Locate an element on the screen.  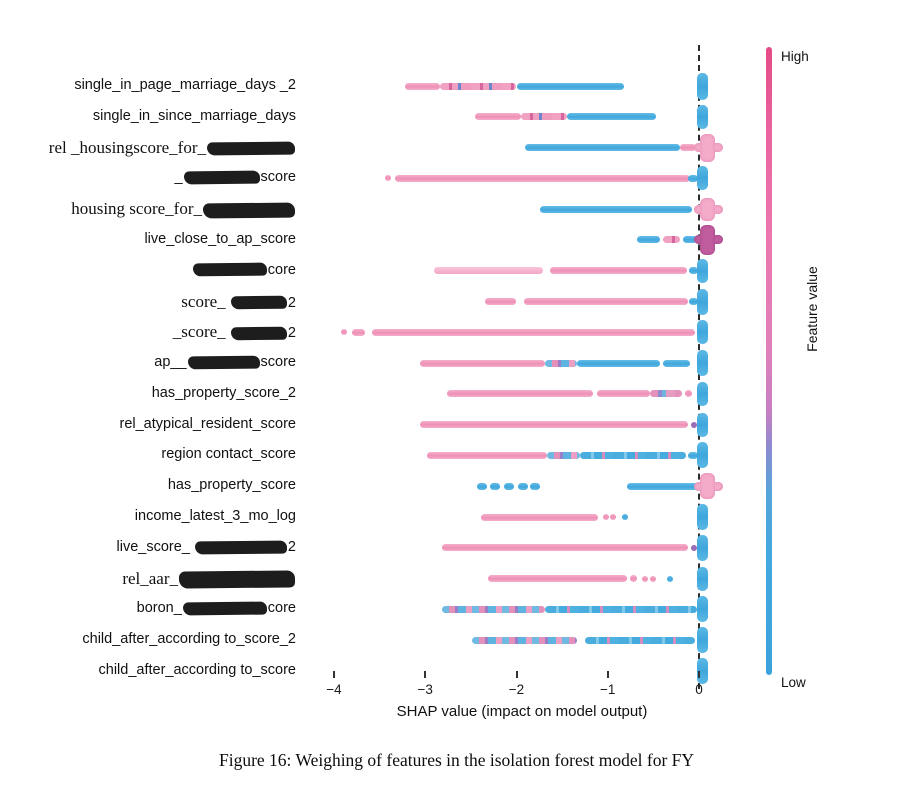
feature-label-text: single_in_page_marriage_days _2 is located at coordinates (185, 85).